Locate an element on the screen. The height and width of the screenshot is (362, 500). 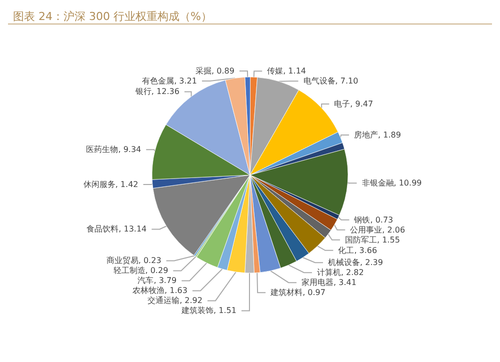
slice-label: 计算机, 2.82 is located at coordinates (340, 273).